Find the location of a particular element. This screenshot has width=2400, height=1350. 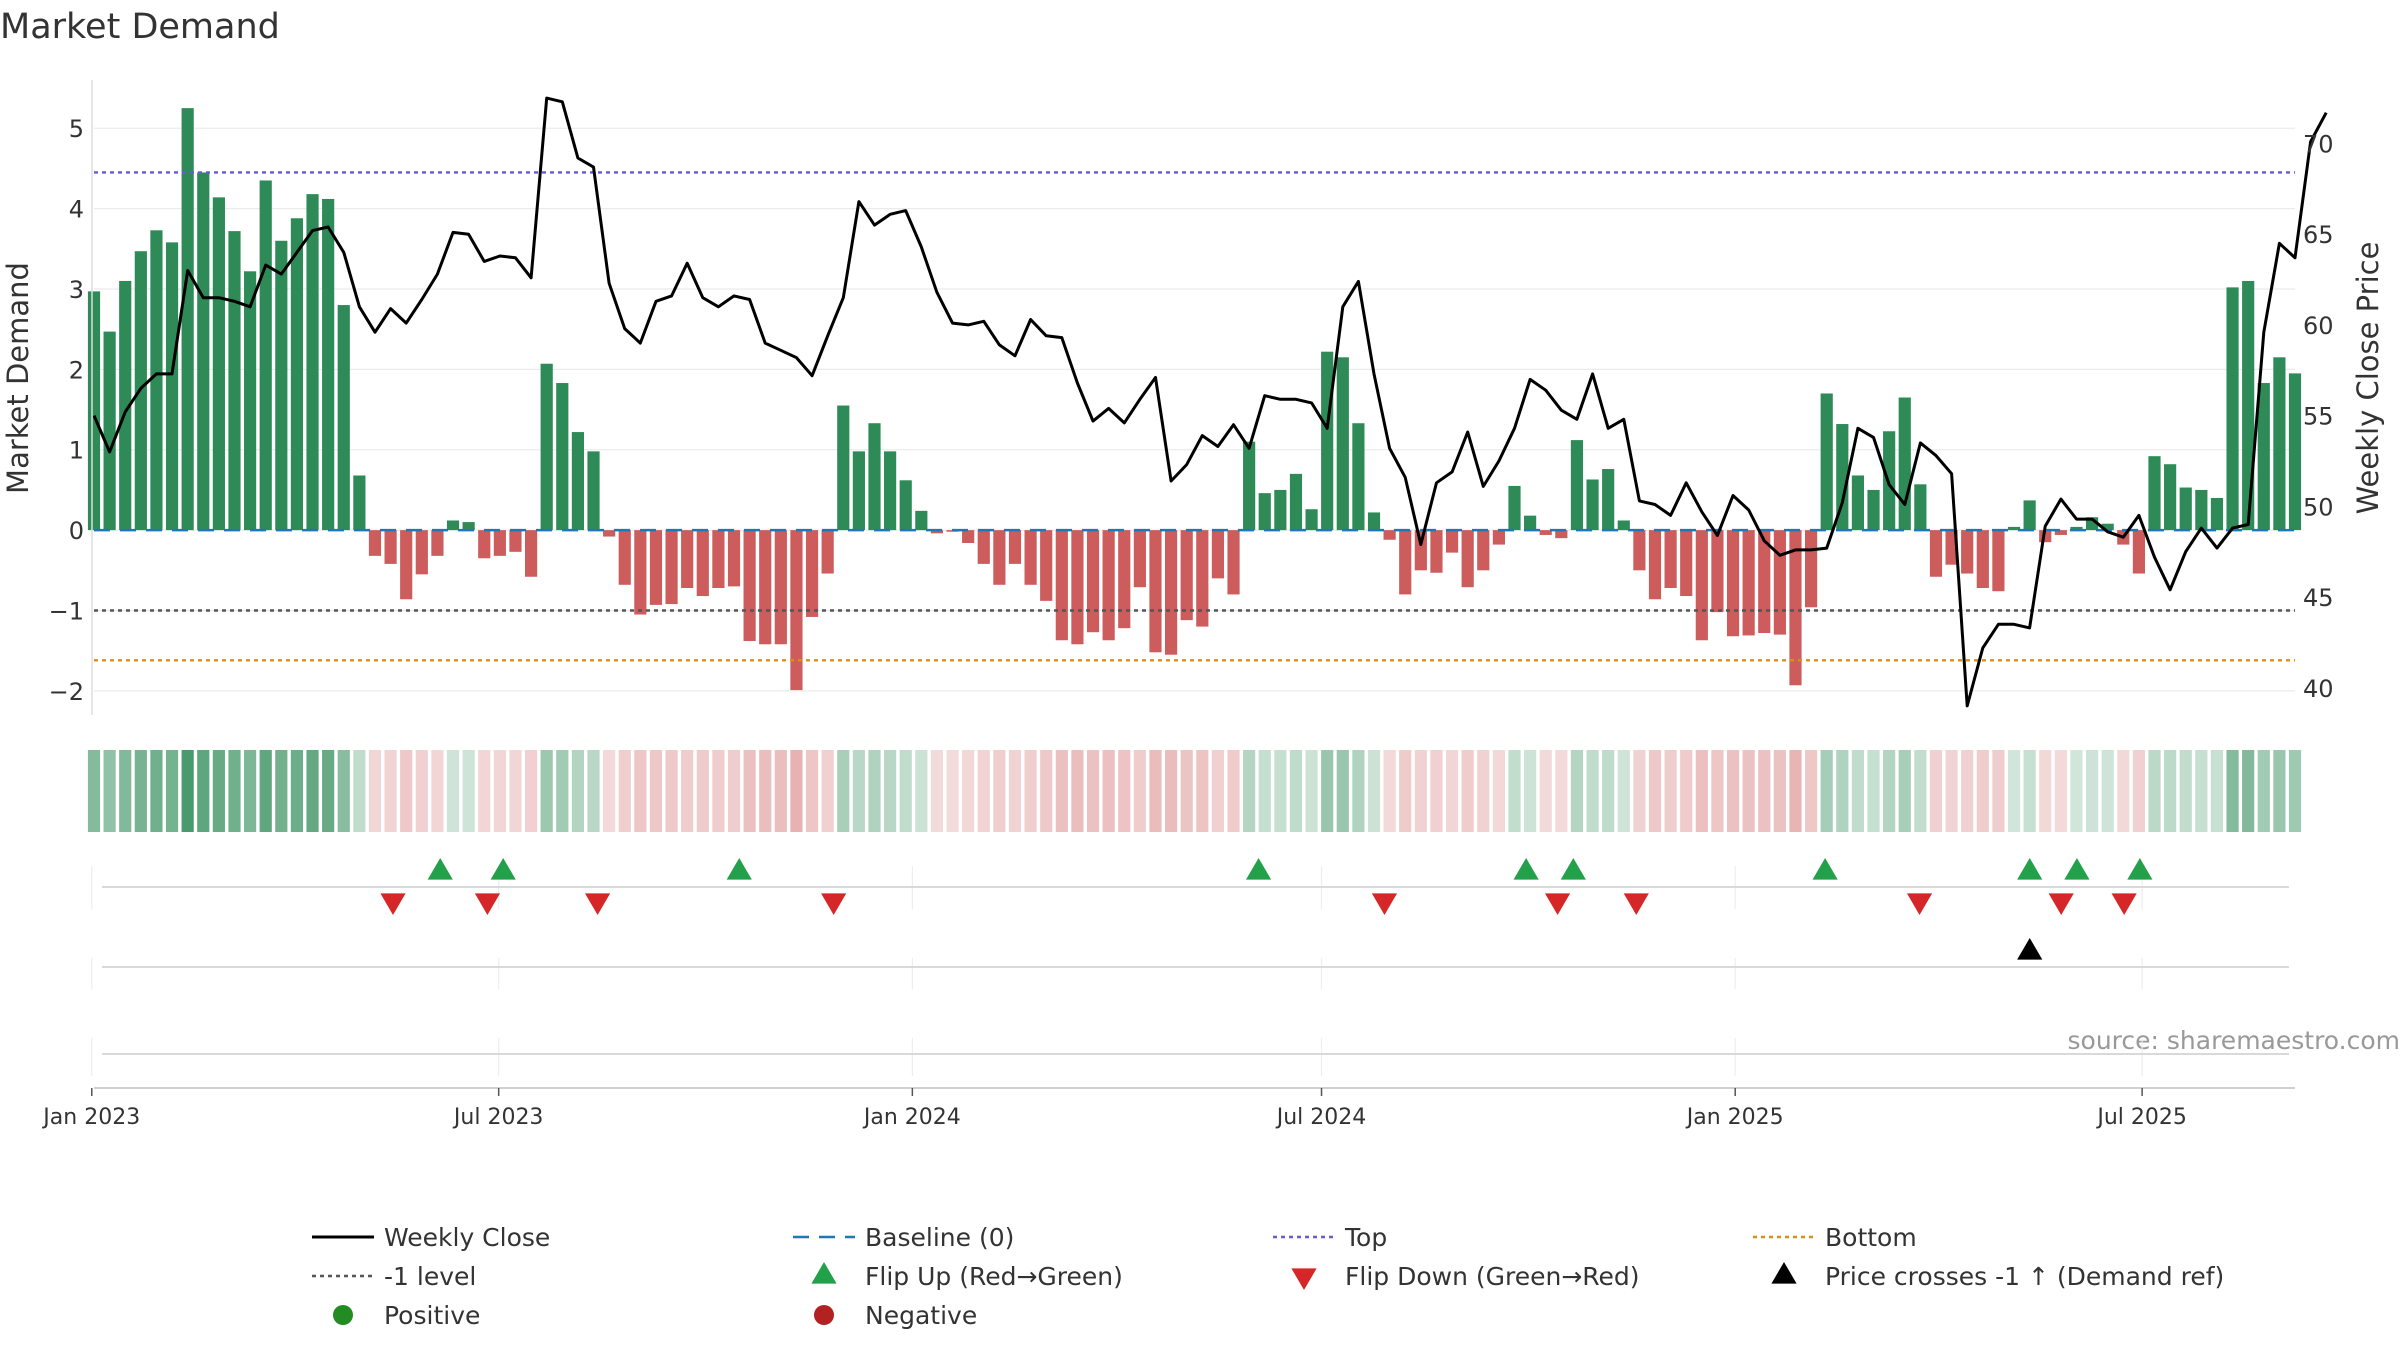

legend-label: Top is located at coordinates (1365, 1237).